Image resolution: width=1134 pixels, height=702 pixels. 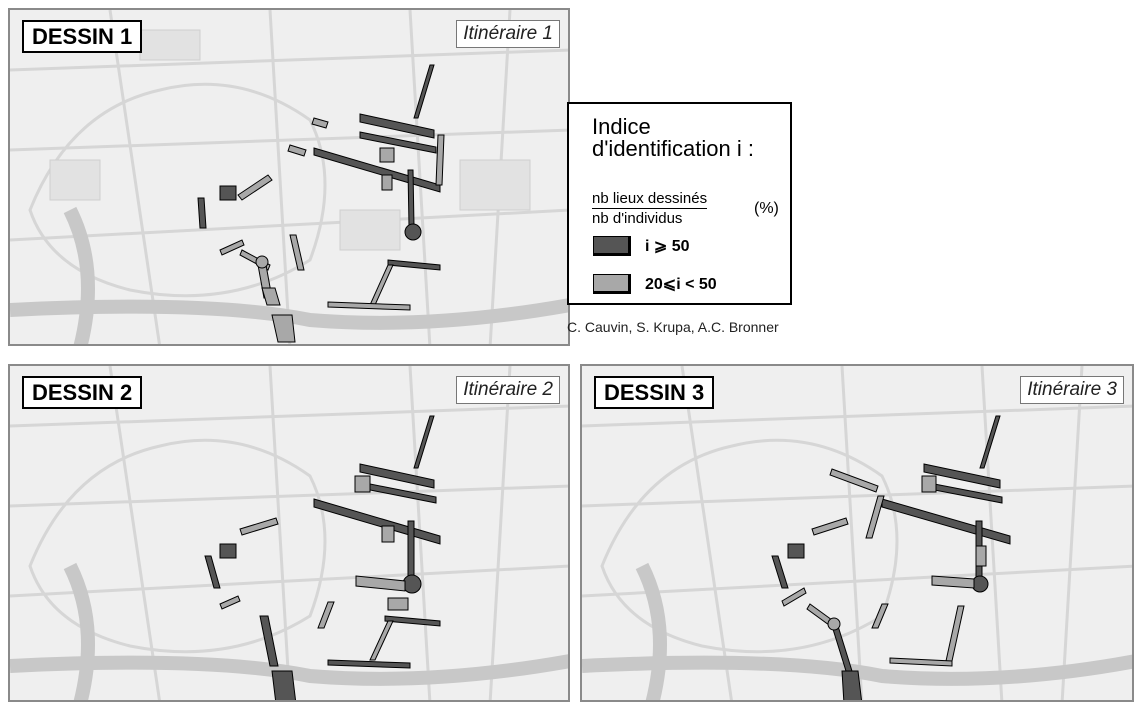 What do you see at coordinates (650, 199) in the screenshot?
I see `legend-numerator: nb lieux dessinés` at bounding box center [650, 199].